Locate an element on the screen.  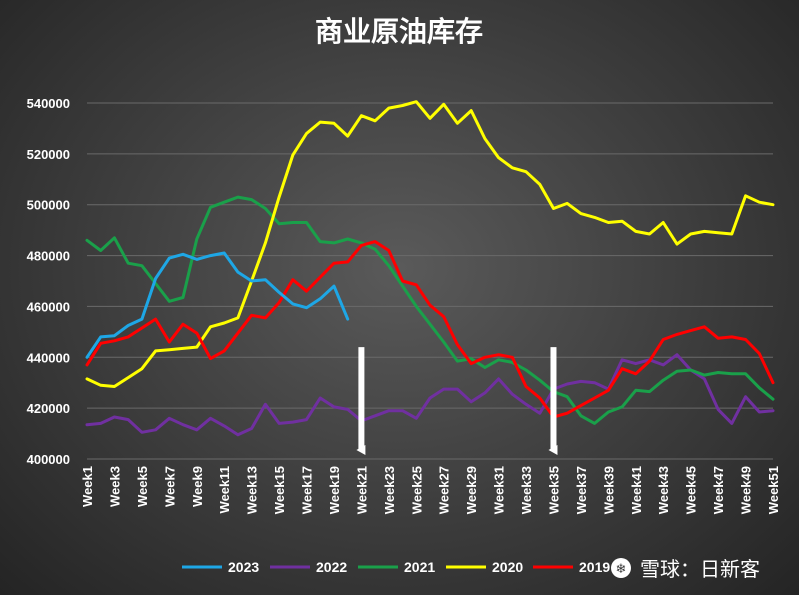
series-line-2023 is located at coordinates (217, 305).